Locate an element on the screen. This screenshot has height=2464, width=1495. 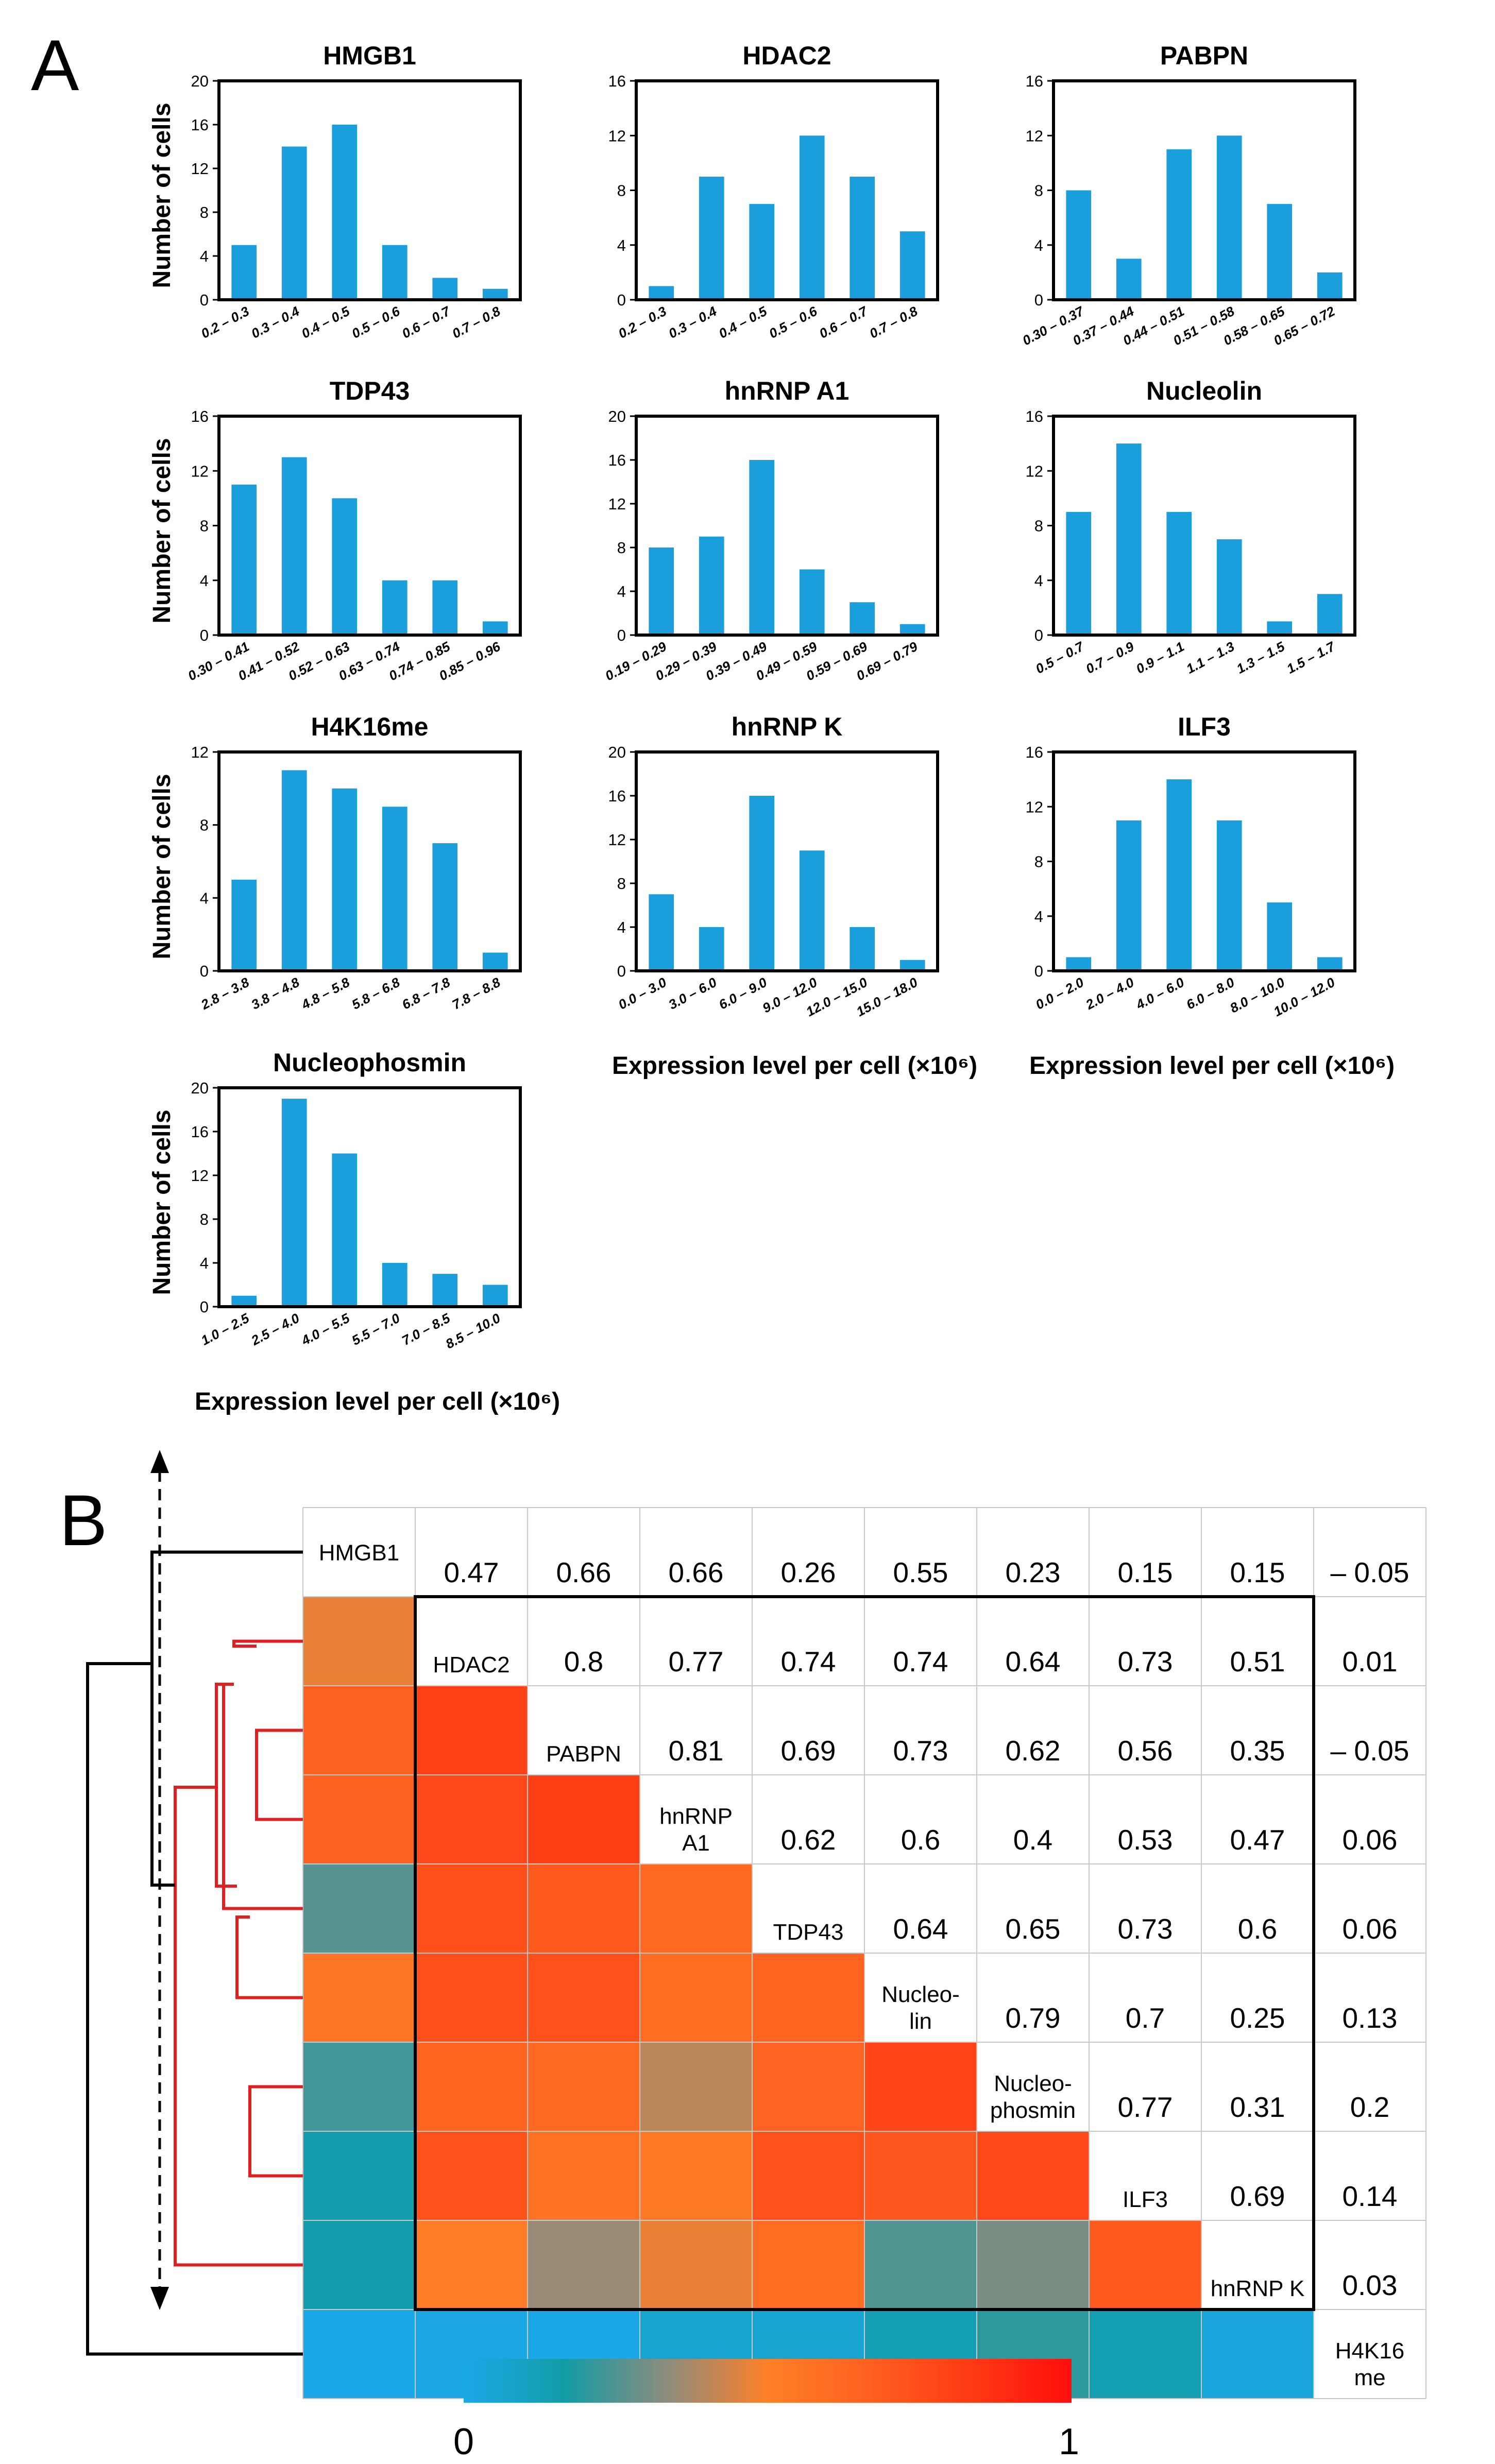
colorbar-max-label: 1 is located at coordinates (1069, 2441).